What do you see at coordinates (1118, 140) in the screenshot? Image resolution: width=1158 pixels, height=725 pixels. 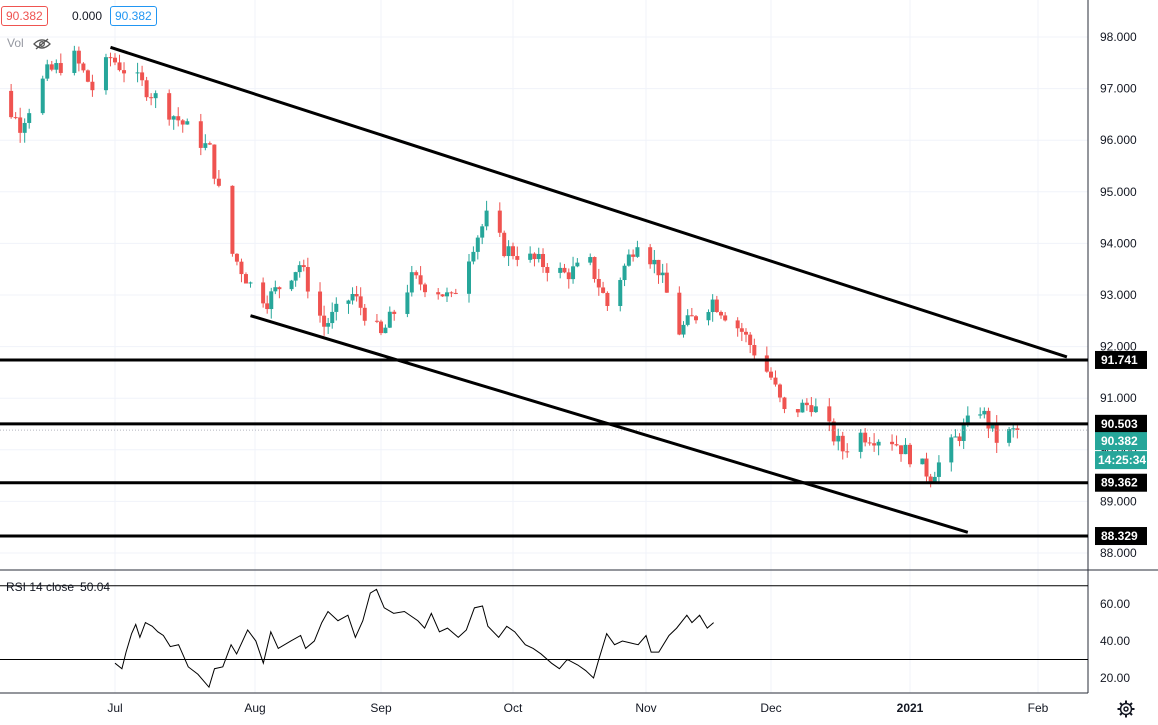 I see `price-tick-label: 96.000` at bounding box center [1118, 140].